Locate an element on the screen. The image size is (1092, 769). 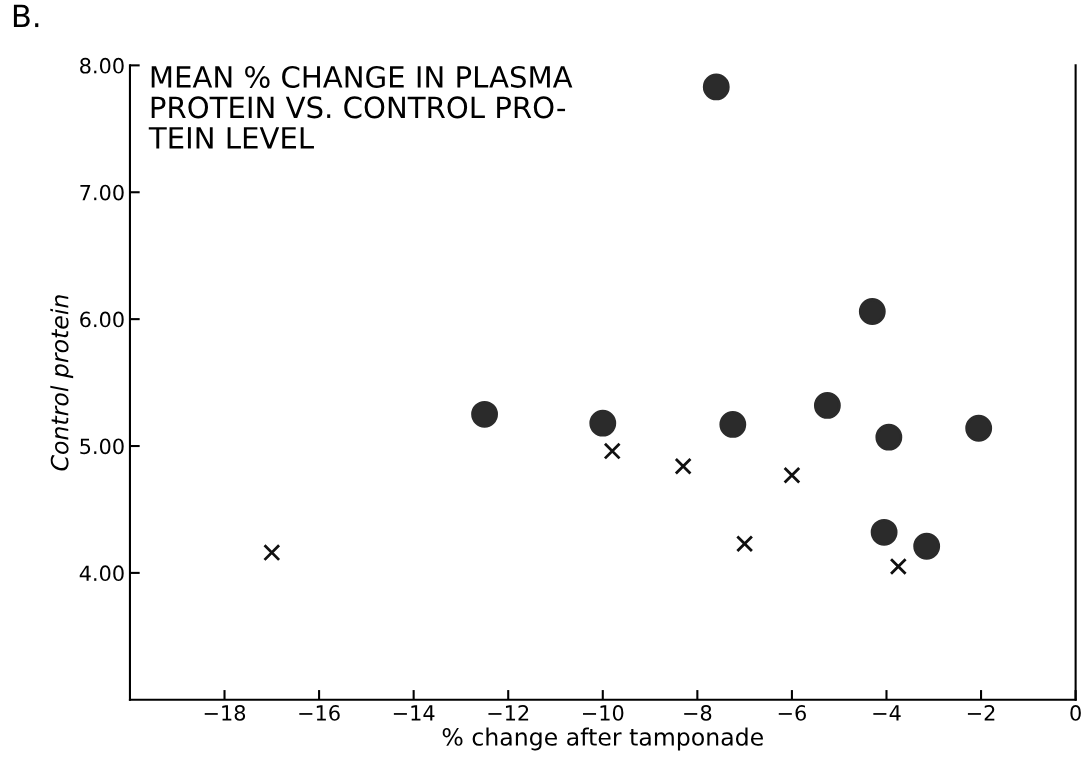
y-tick-label: 5.00 is located at coordinates (102, 446).